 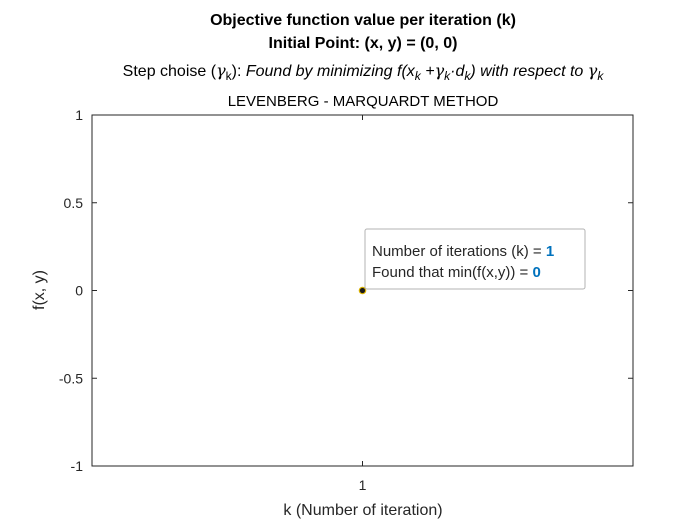 I want to click on x-tick-label: 1, so click(x=363, y=485).